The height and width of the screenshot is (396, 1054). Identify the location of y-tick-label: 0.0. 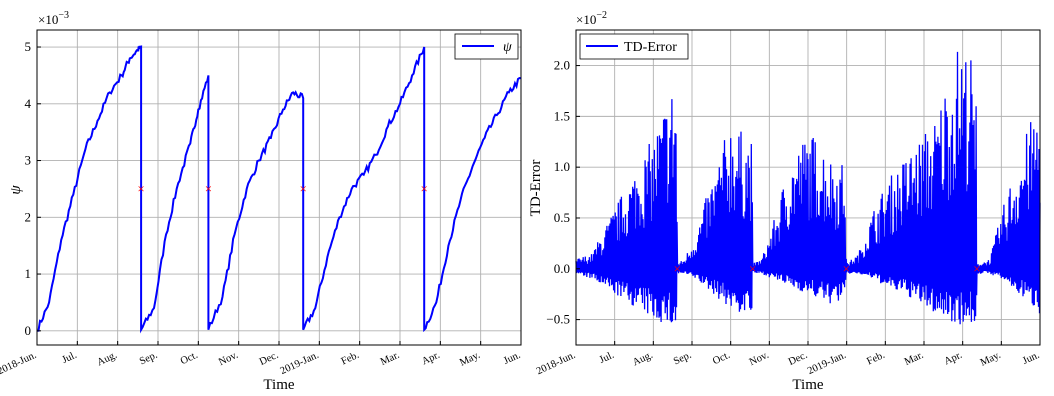
(562, 268).